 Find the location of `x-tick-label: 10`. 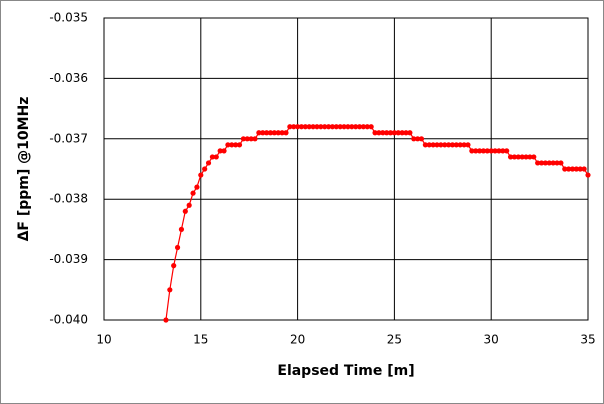

x-tick-label: 10 is located at coordinates (103, 340).